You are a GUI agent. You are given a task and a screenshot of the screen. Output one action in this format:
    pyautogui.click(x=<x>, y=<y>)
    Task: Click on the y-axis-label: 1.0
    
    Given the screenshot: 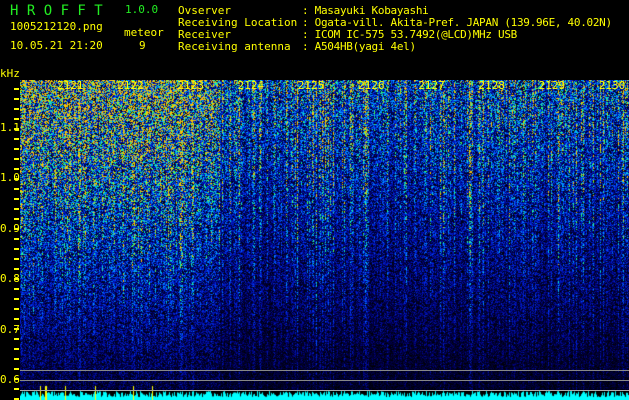 What is the action you would take?
    pyautogui.click(x=10, y=178)
    